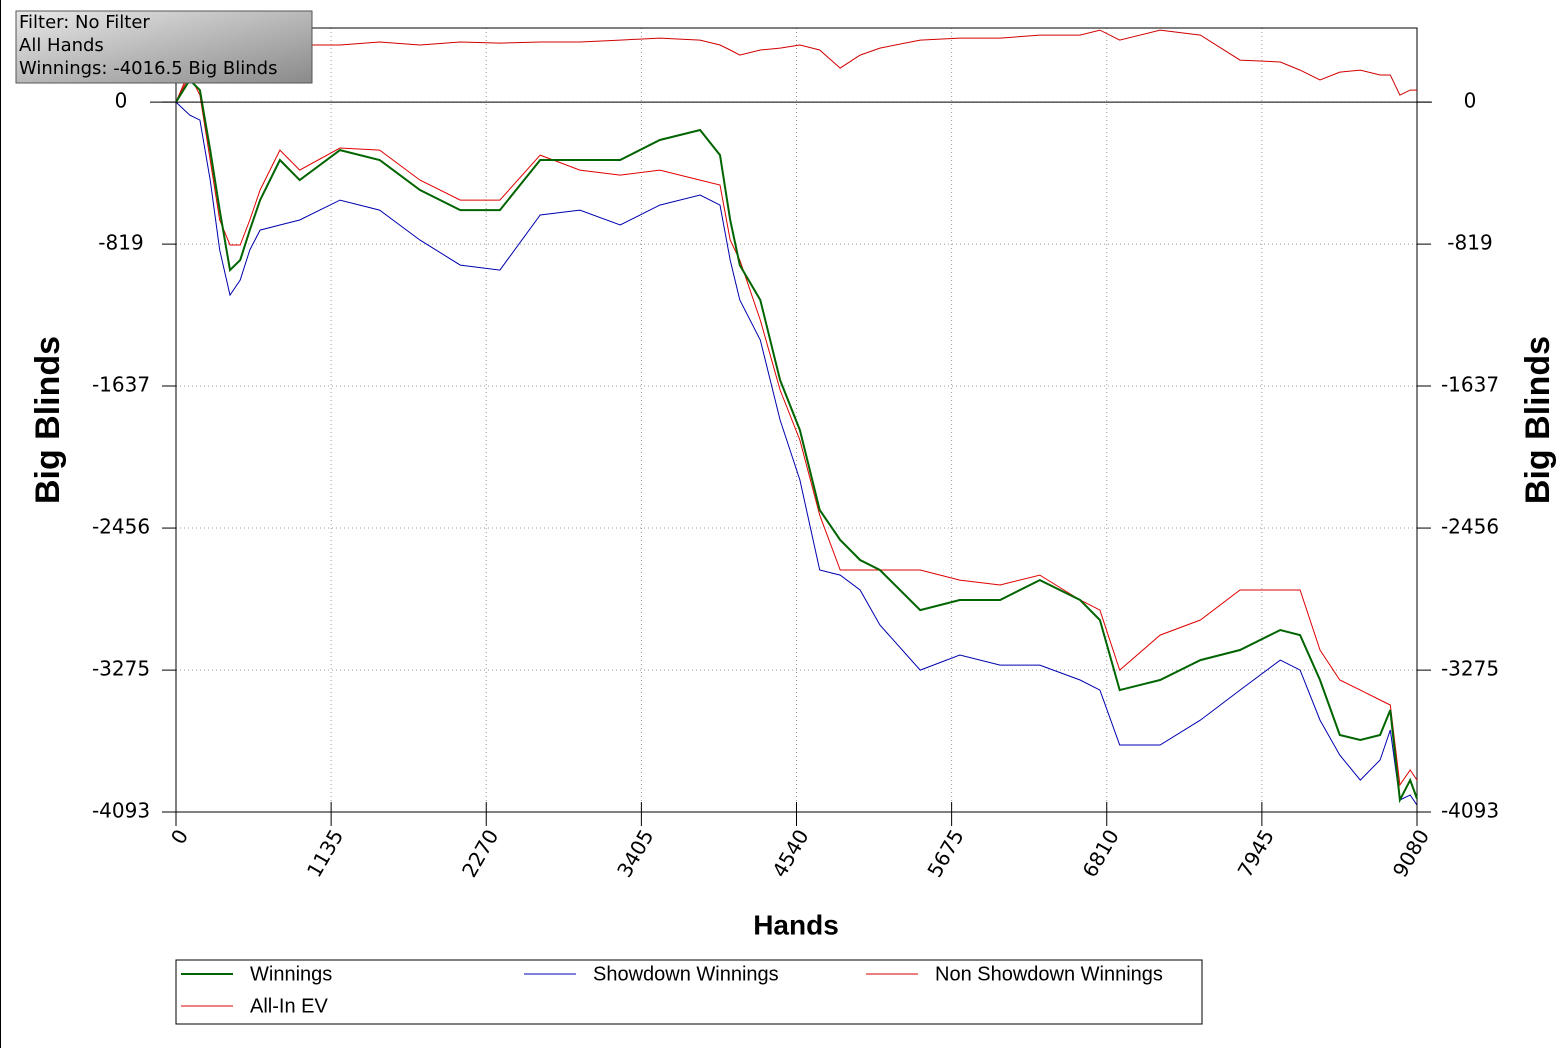  I want to click on legend-label: All-In EV, so click(289, 1006).